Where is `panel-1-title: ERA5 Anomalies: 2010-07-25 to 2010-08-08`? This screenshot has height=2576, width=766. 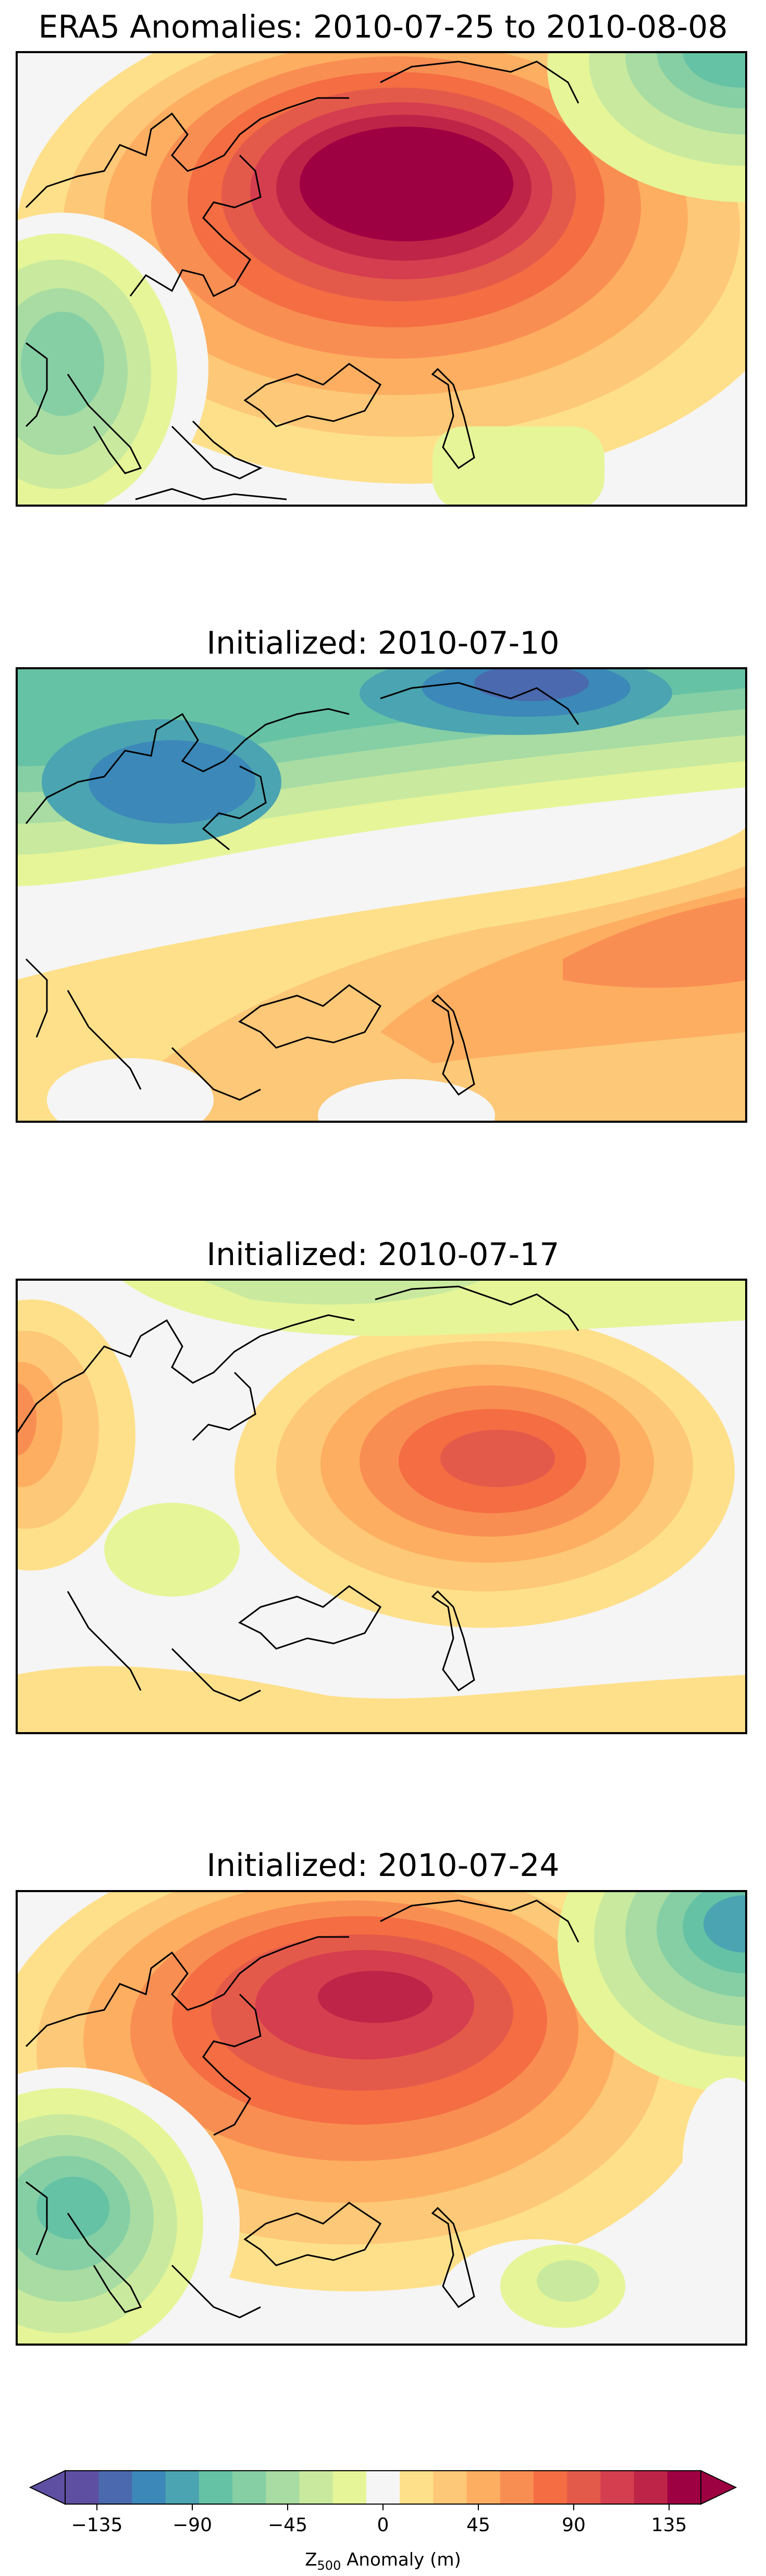 panel-1-title: ERA5 Anomalies: 2010-07-25 to 2010-08-08 is located at coordinates (383, 27).